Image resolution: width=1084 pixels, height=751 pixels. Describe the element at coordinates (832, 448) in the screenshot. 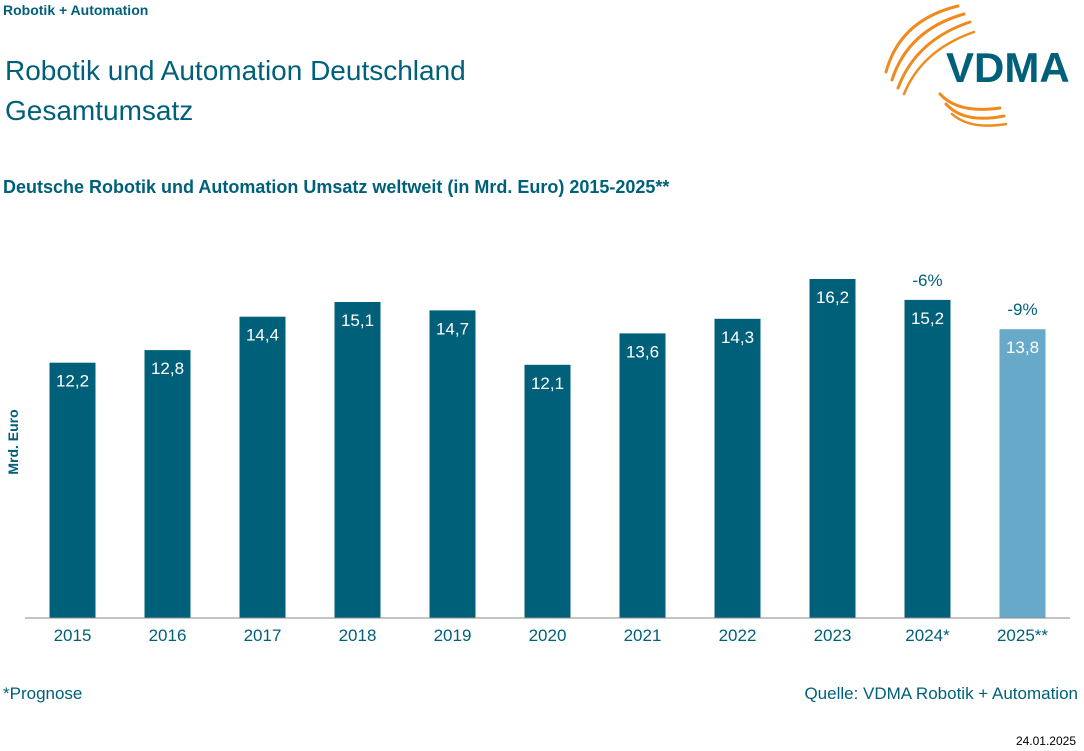

I see `bar-2023` at that location.